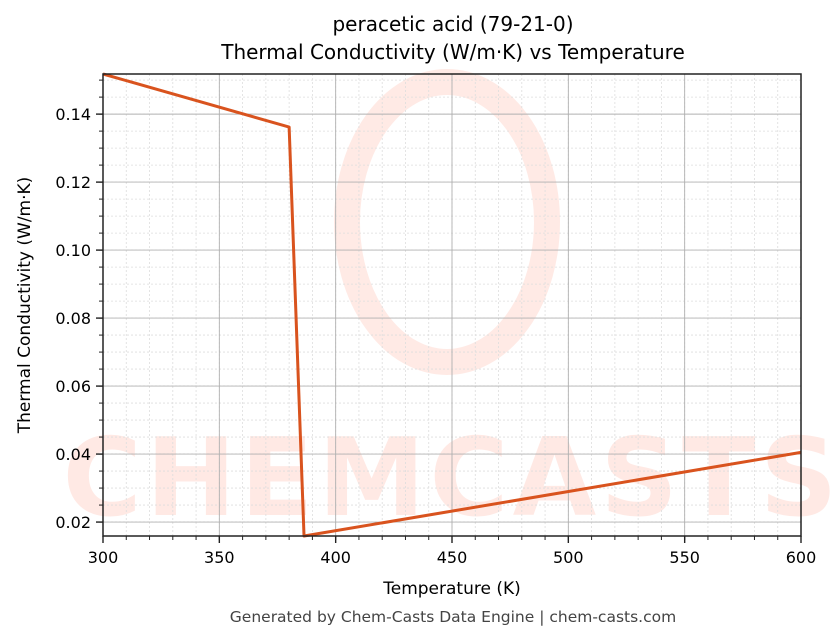 This screenshot has width=836, height=644. I want to click on svg-text: 0.08, so click(73, 318).